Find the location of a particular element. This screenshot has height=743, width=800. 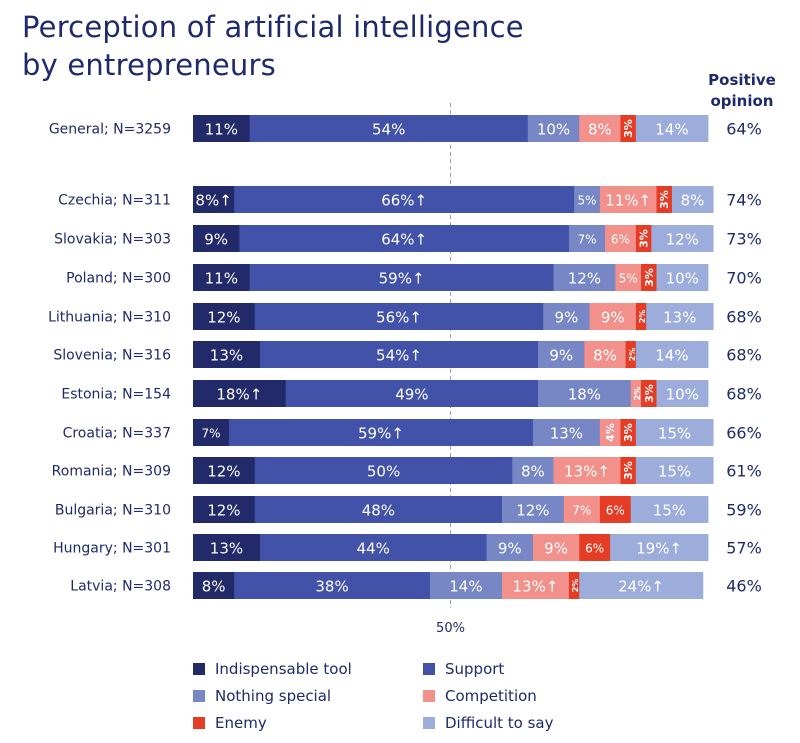

bar-value-label: 18% is located at coordinates (584, 395).